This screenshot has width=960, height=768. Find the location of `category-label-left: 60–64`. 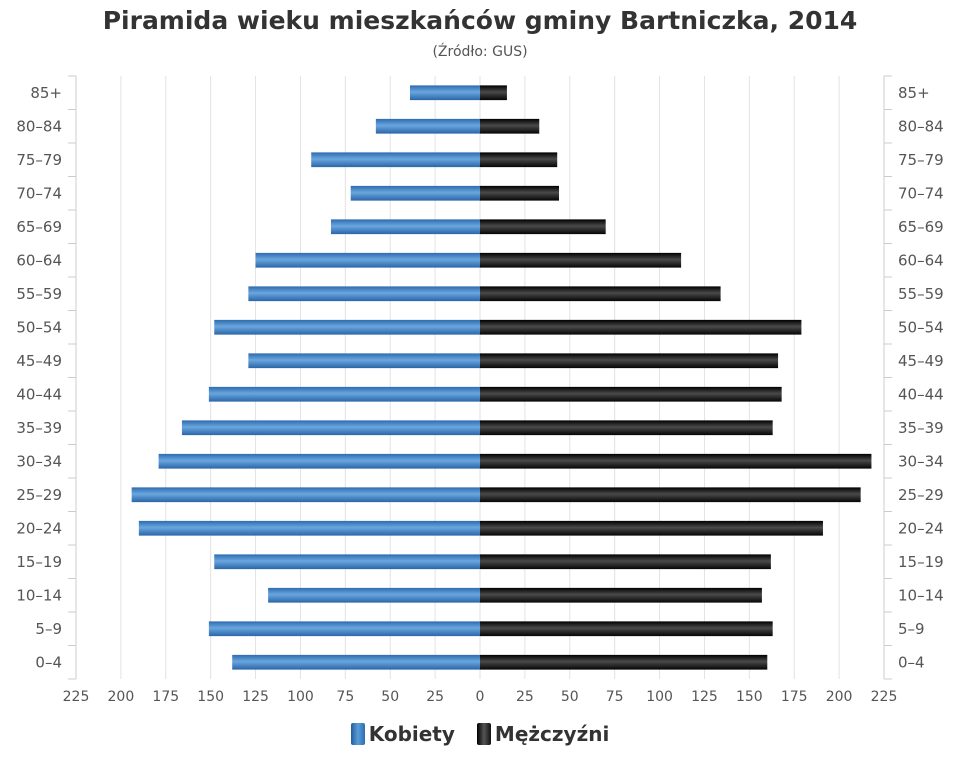

category-label-left: 60–64 is located at coordinates (39, 260).